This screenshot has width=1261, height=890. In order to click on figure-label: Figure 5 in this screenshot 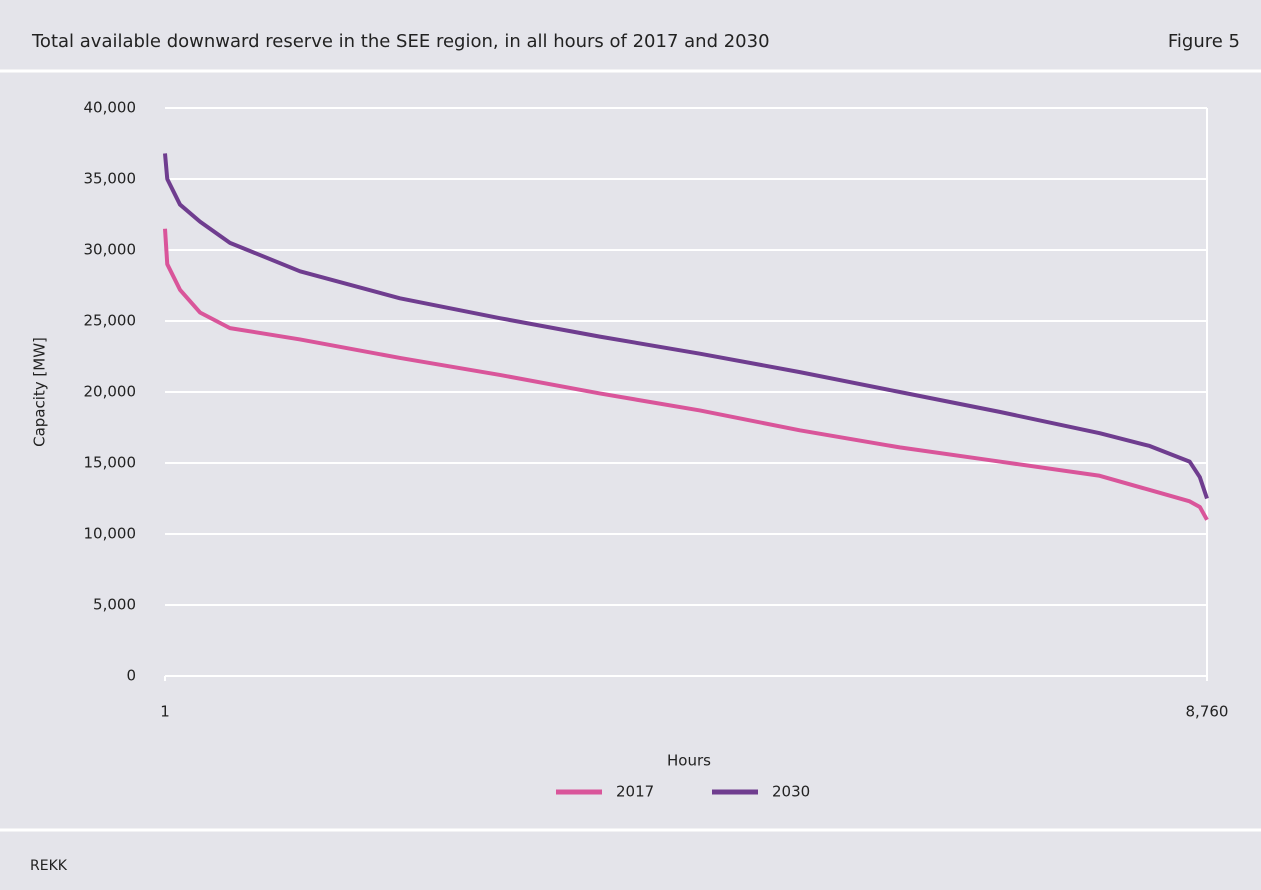, I will do `click(1204, 41)`.